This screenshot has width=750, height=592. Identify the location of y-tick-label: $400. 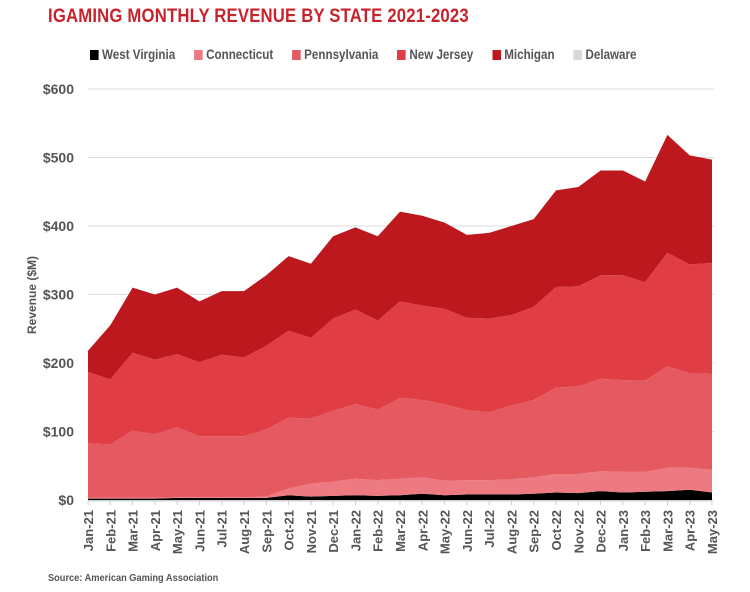
(58, 226).